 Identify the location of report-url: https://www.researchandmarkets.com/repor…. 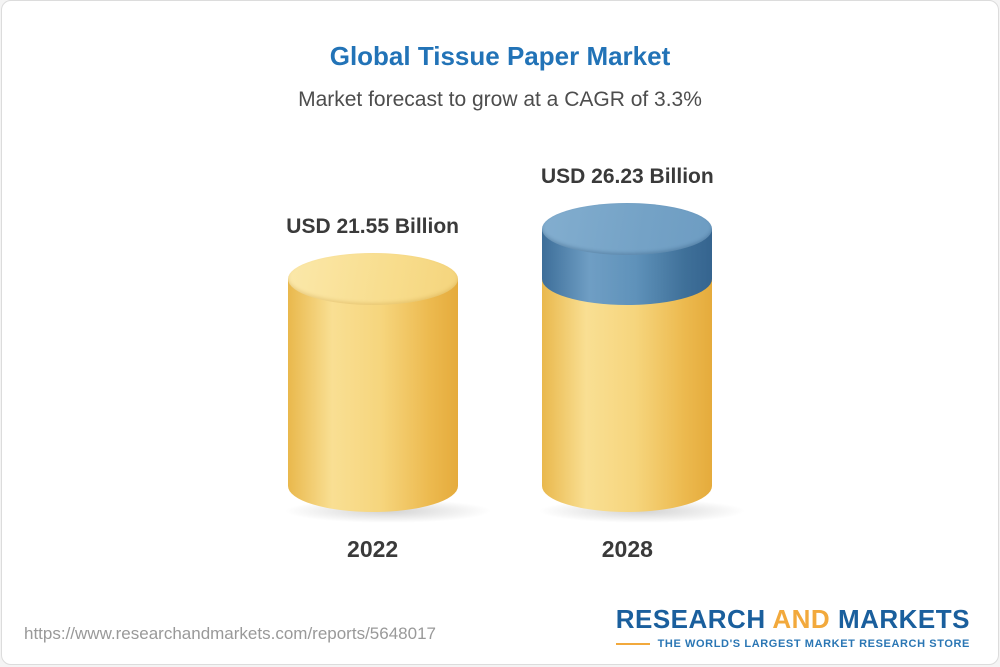
(230, 633).